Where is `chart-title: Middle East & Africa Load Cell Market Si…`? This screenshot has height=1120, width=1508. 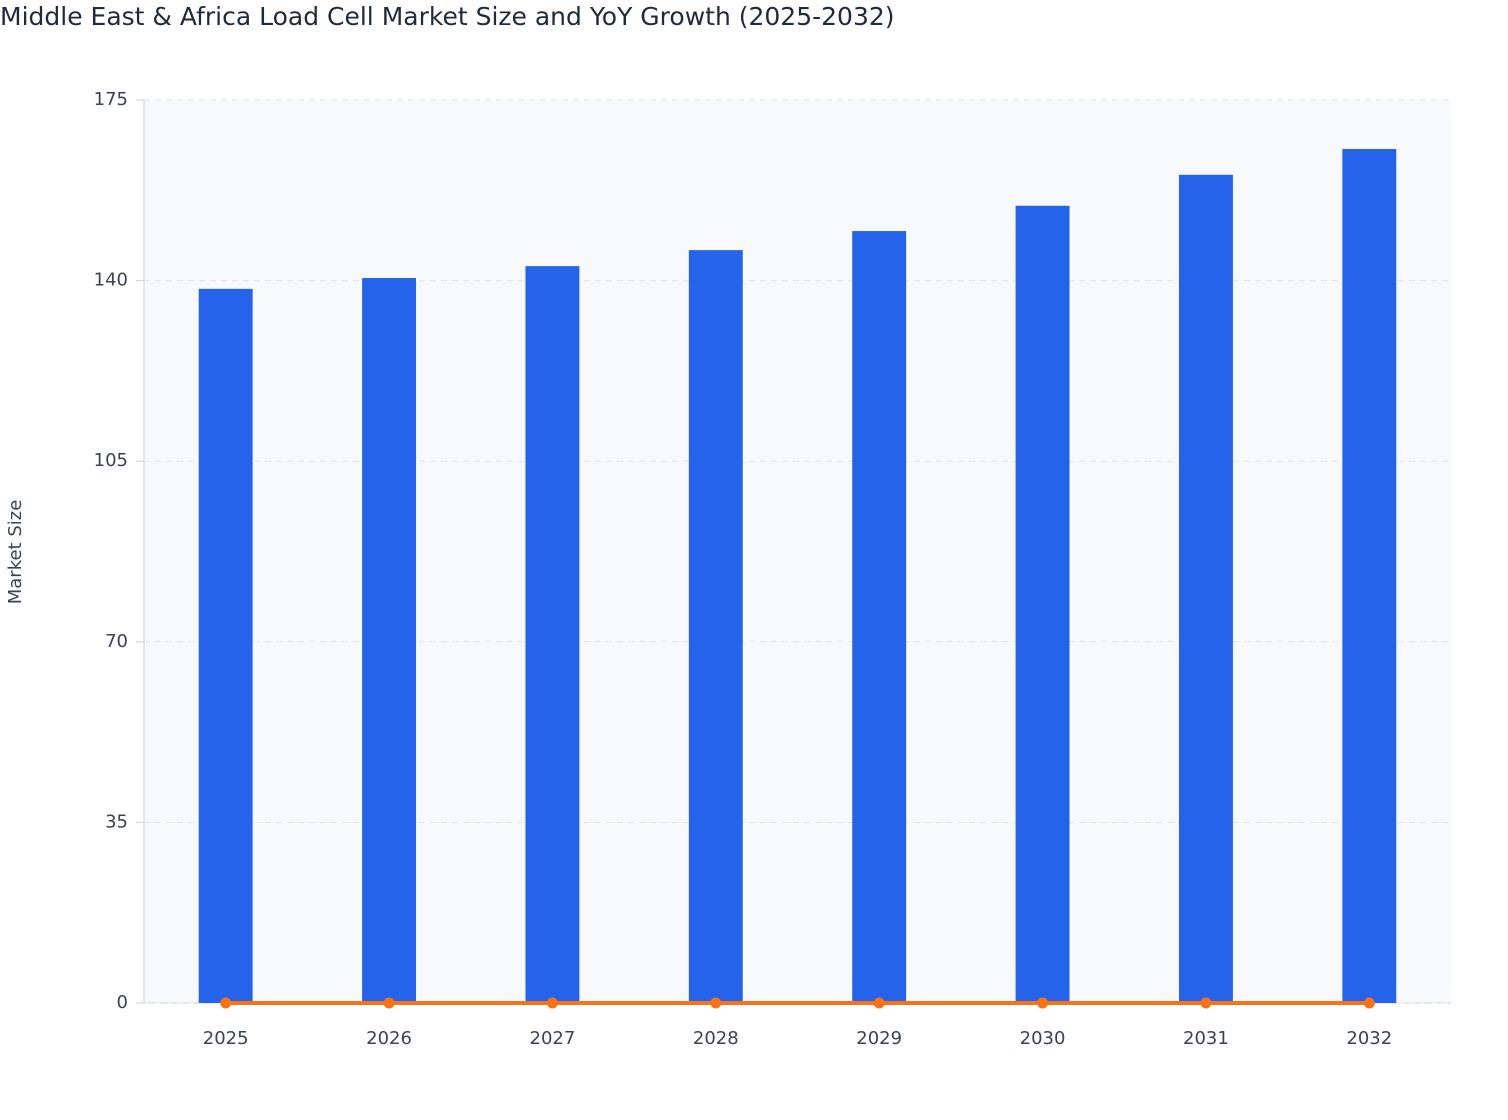
chart-title: Middle East & Africa Load Cell Market Si… is located at coordinates (447, 16).